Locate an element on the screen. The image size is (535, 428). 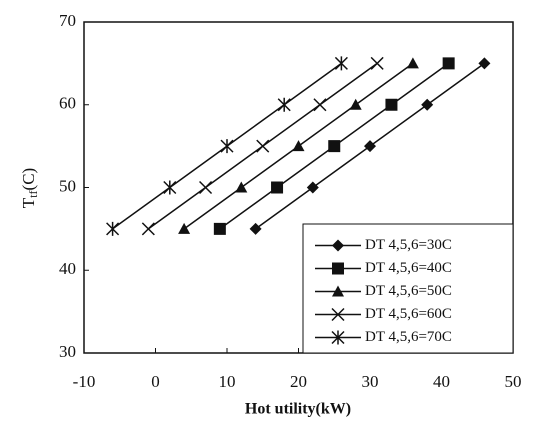
y-tick-label: 30 is located at coordinates (67, 351).